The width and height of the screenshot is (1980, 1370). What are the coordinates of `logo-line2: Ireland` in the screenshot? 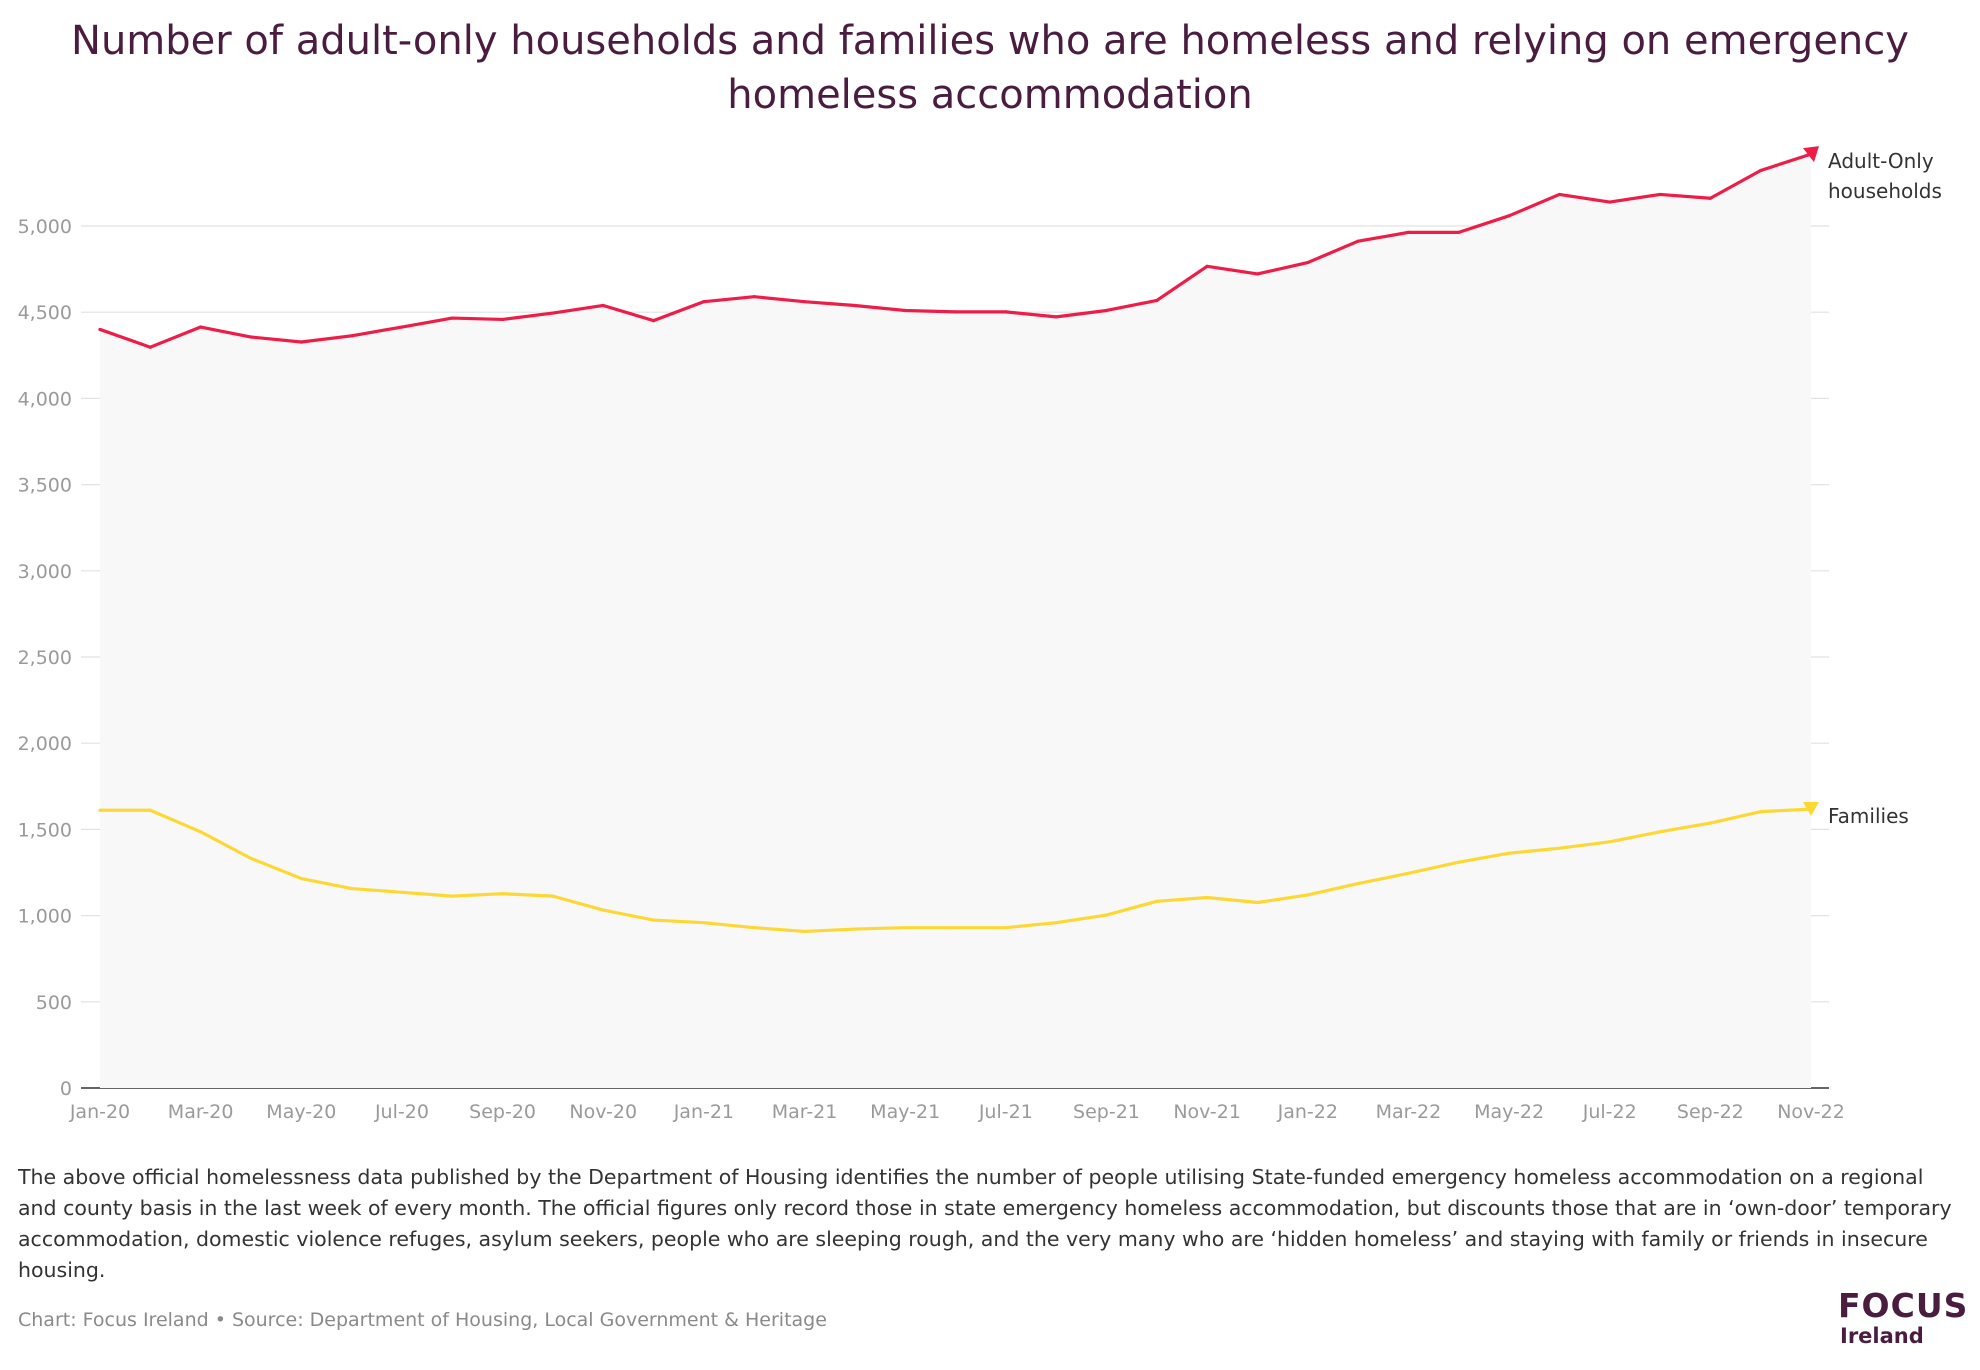 It's located at (1882, 1336).